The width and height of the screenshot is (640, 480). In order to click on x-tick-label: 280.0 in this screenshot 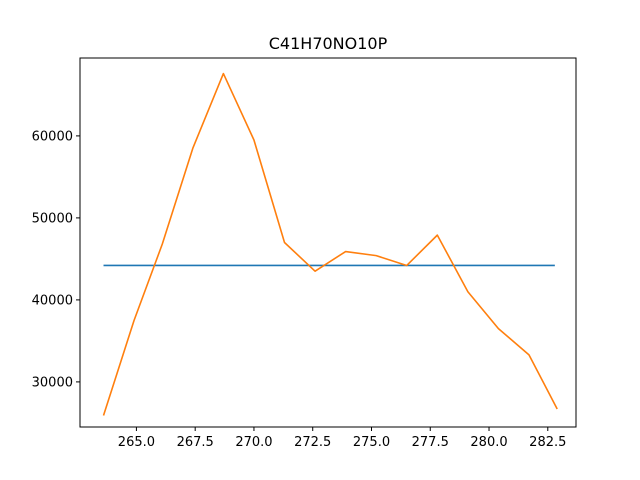, I will do `click(488, 442)`.